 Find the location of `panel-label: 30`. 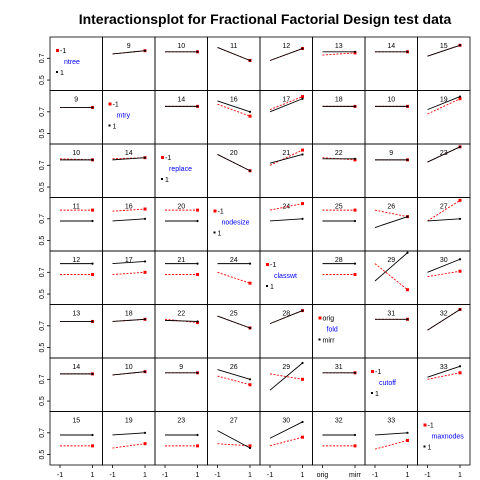

panel-label: 30 is located at coordinates (286, 421).